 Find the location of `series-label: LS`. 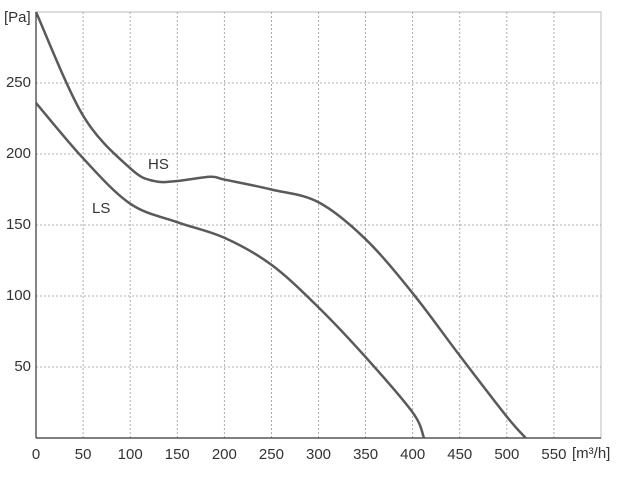

series-label: LS is located at coordinates (101, 208).